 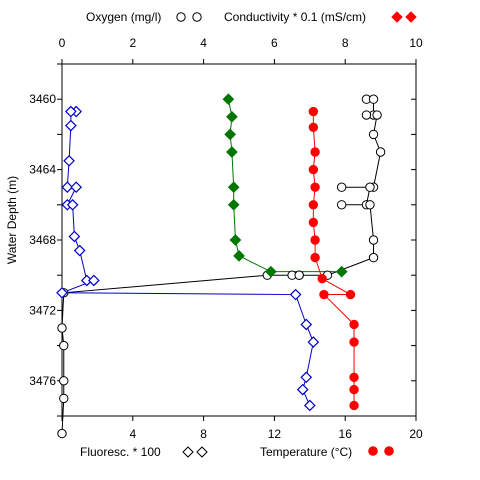 What do you see at coordinates (12, 220) in the screenshot?
I see `y-axis-label: Water Depth (m)` at bounding box center [12, 220].